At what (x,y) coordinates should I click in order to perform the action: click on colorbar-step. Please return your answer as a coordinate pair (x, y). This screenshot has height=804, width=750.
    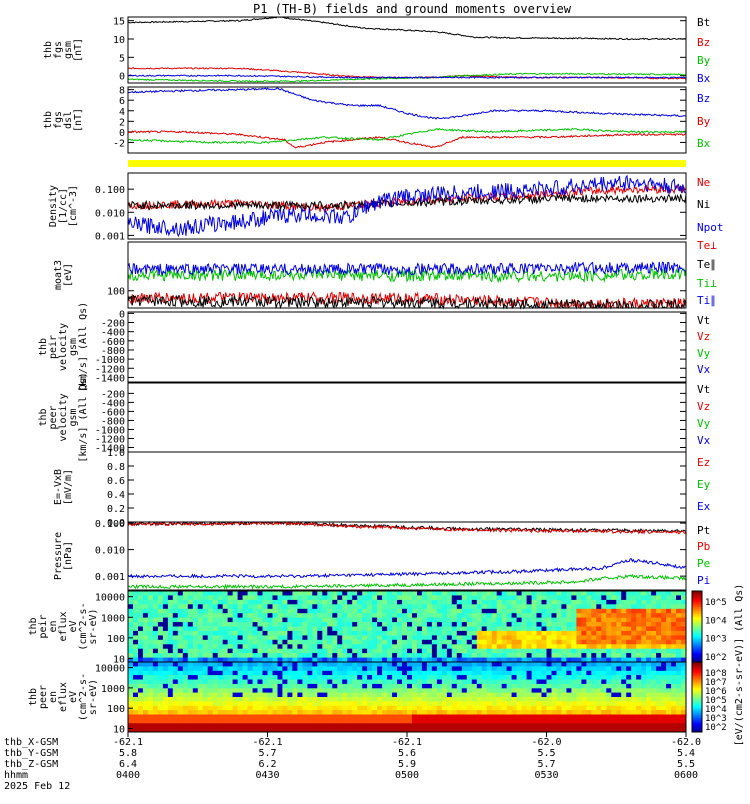
    Looking at the image, I should click on (697, 671).